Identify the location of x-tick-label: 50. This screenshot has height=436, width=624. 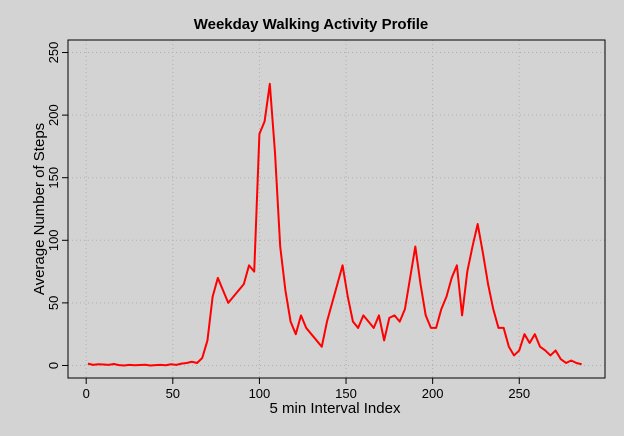
(173, 393).